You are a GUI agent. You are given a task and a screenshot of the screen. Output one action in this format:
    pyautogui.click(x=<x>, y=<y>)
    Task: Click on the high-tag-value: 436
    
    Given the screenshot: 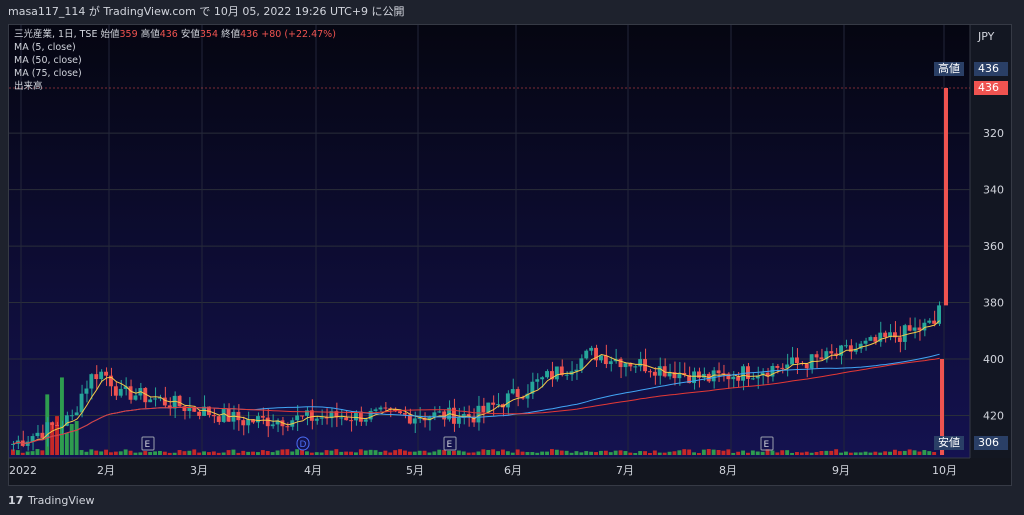 What is the action you would take?
    pyautogui.click(x=991, y=69)
    